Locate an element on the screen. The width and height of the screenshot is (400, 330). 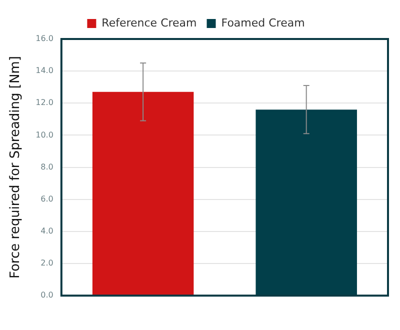
y-tick-label: 6.0 is located at coordinates (47, 199).